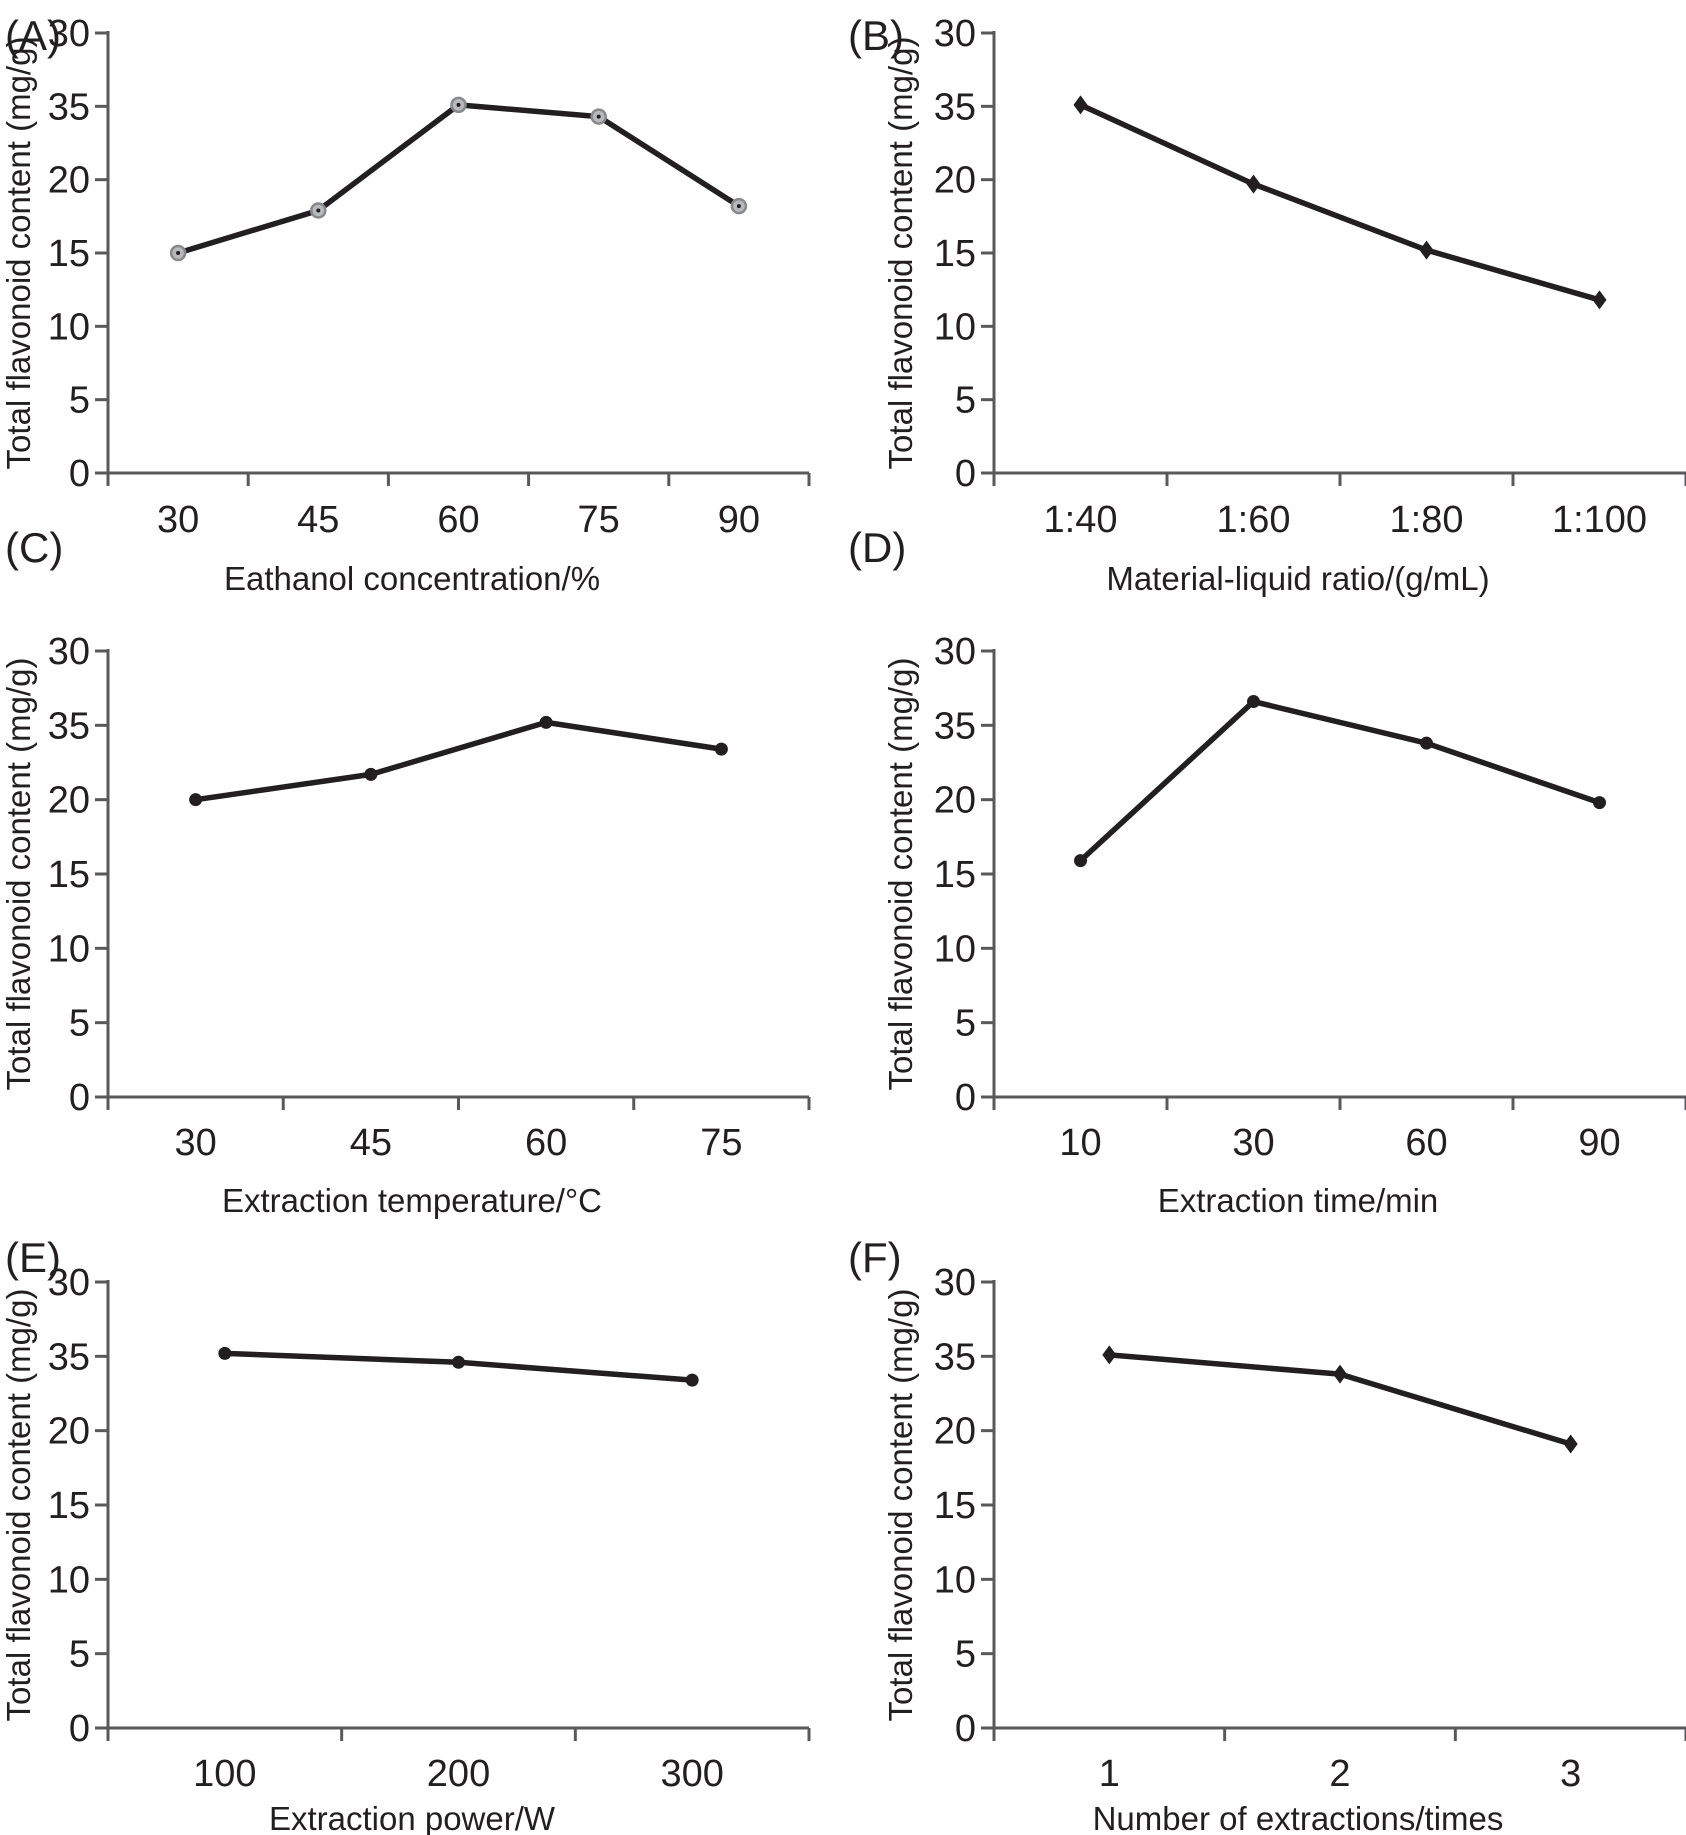  What do you see at coordinates (33, 35) in the screenshot?
I see `panel-label: (A)` at bounding box center [33, 35].